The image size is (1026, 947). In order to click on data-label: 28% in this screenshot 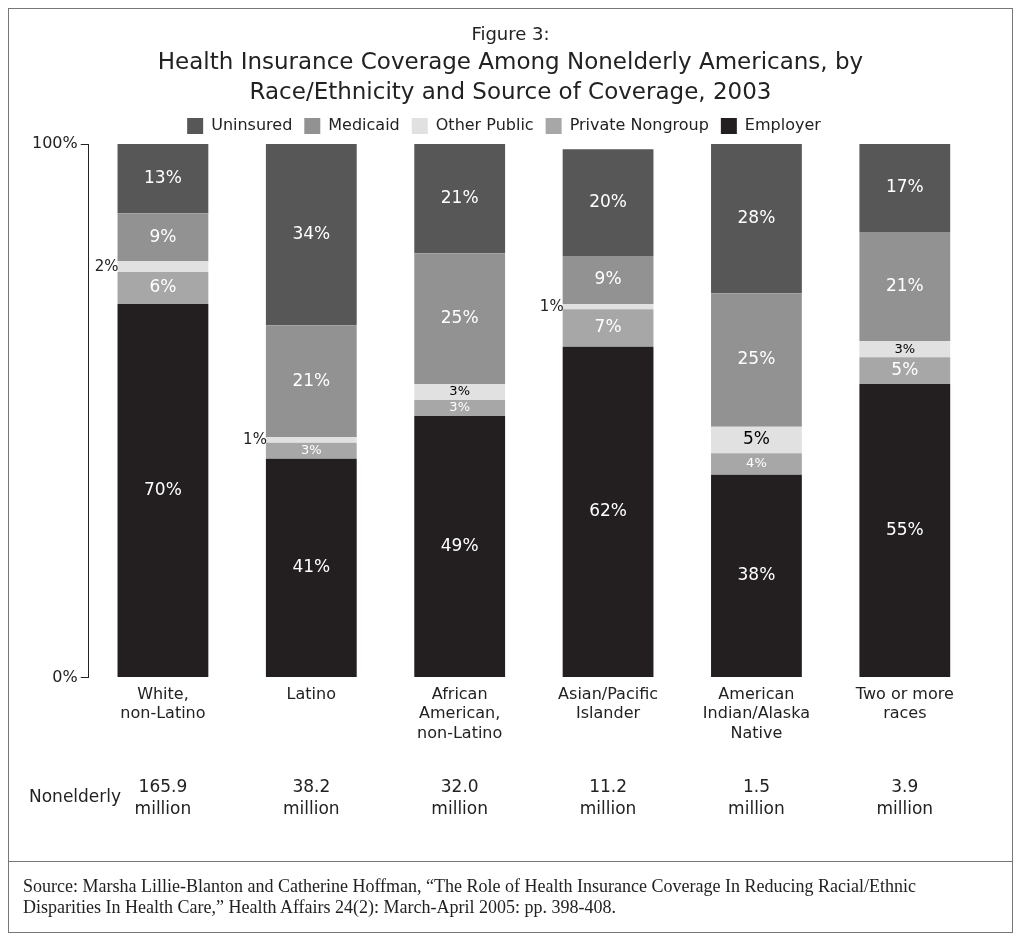, I will do `click(756, 217)`.